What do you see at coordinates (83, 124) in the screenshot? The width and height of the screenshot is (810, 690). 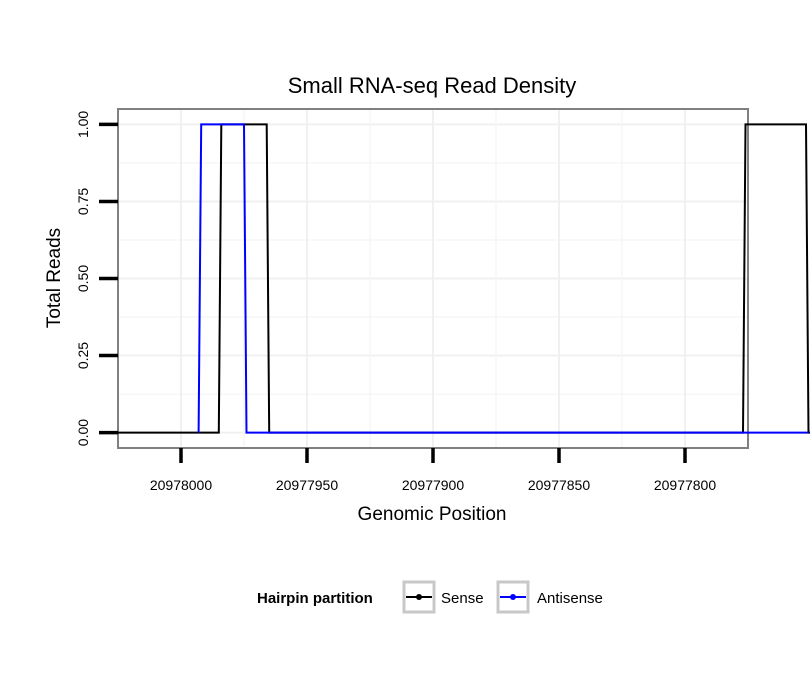 I see `y-tick-label-4: 1.00` at bounding box center [83, 124].